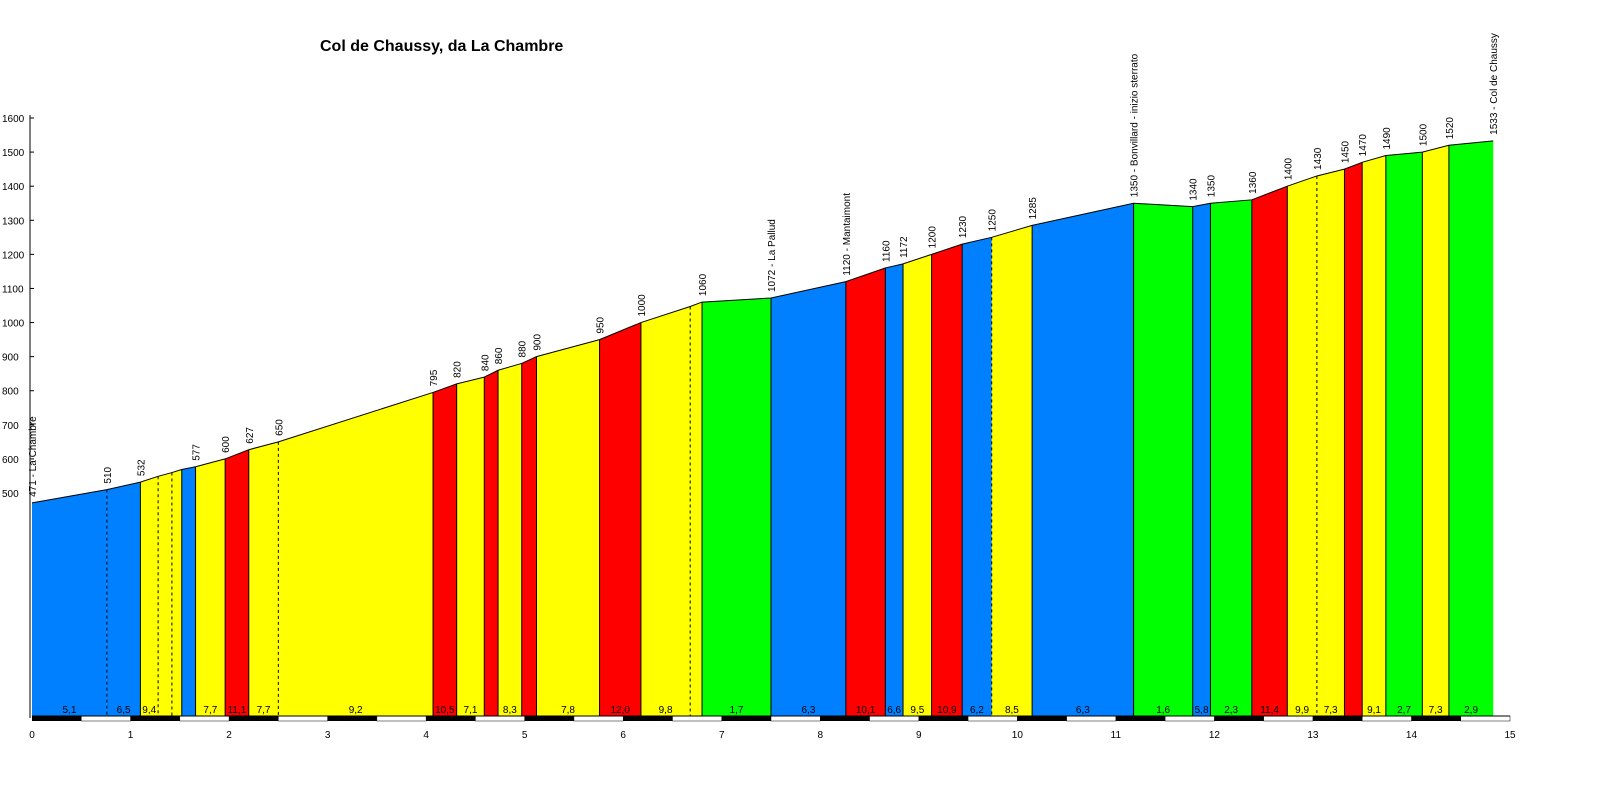 The image size is (1600, 800). Describe the element at coordinates (356, 710) in the screenshot. I see `gradient-label: 9,2` at that location.